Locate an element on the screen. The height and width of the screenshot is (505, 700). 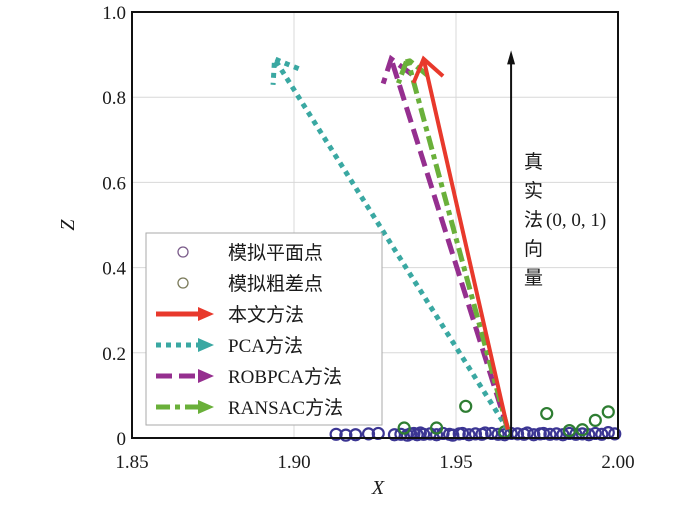
legend-item: 本文方法 is located at coordinates (230, 315).